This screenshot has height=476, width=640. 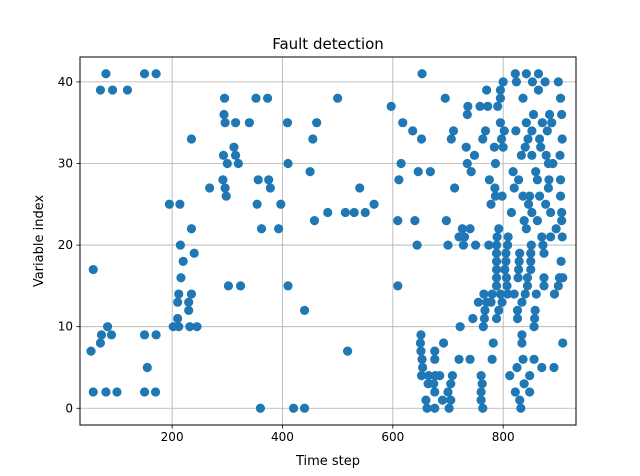 I want to click on y-tick-label: 30, so click(x=65, y=163).